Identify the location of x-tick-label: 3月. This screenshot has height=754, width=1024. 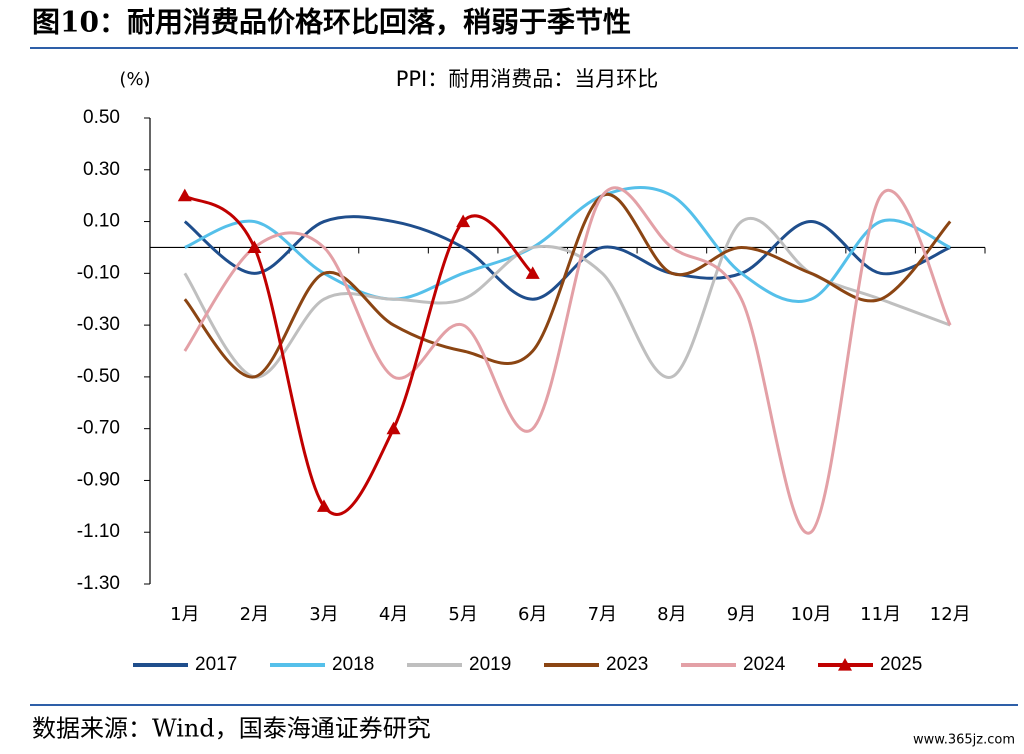
(323, 614).